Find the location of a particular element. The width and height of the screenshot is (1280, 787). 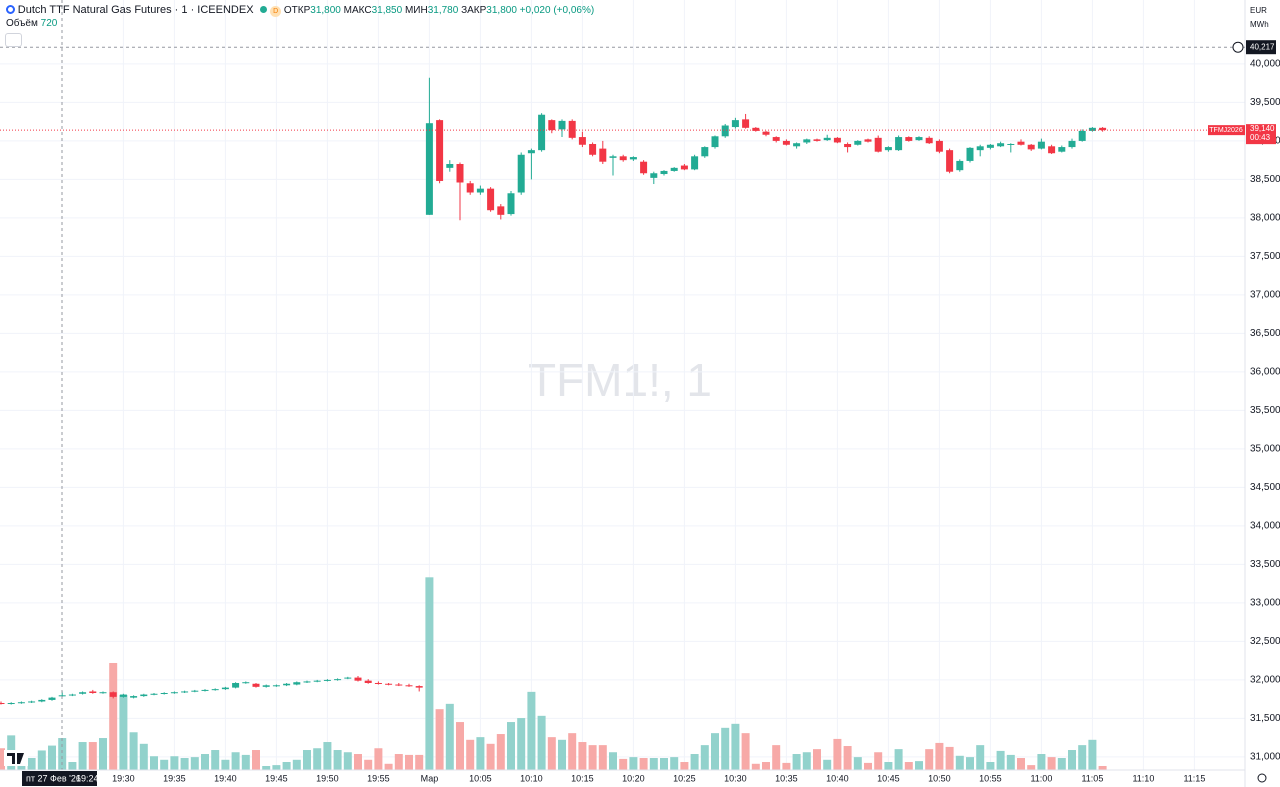

unit: MWh is located at coordinates (1259, 24).